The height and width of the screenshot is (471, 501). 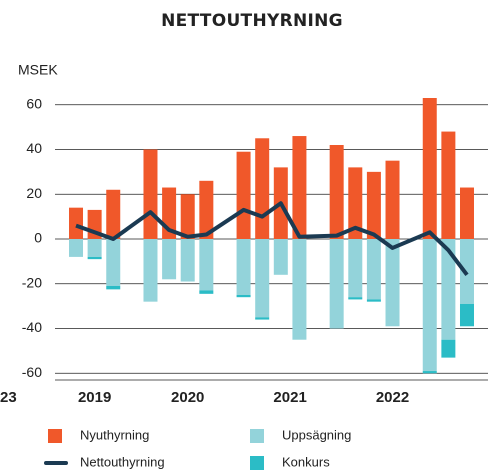 I want to click on y-axis-label: MSEK, so click(x=38, y=70).